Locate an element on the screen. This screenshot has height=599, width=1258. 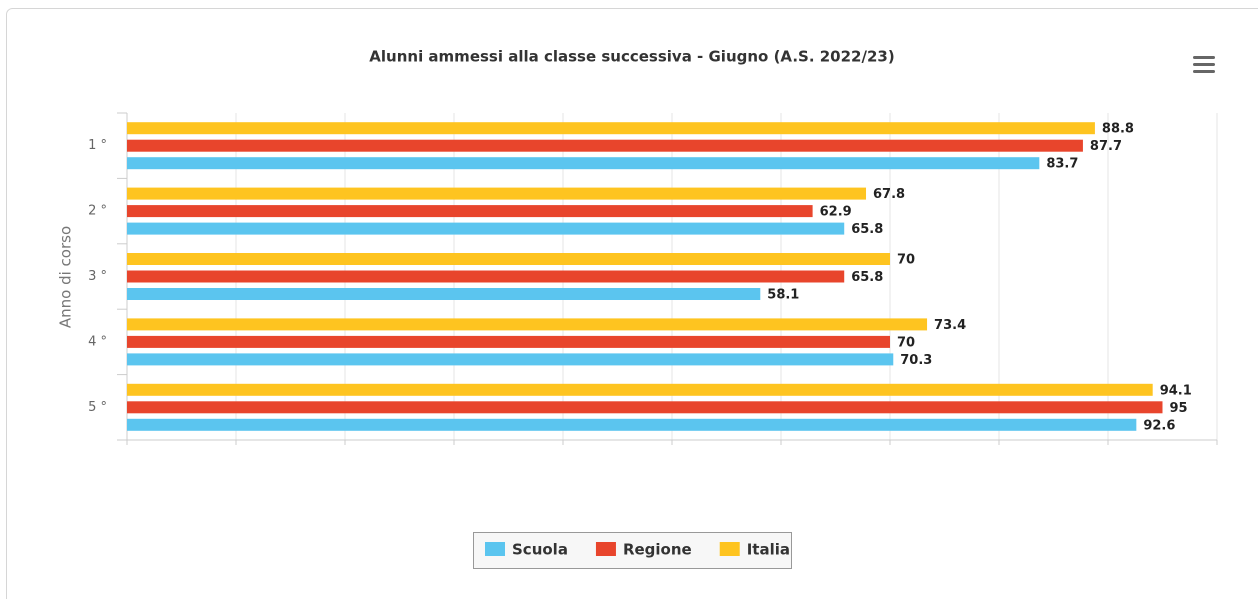
data-label: 83.7 is located at coordinates (1062, 164).